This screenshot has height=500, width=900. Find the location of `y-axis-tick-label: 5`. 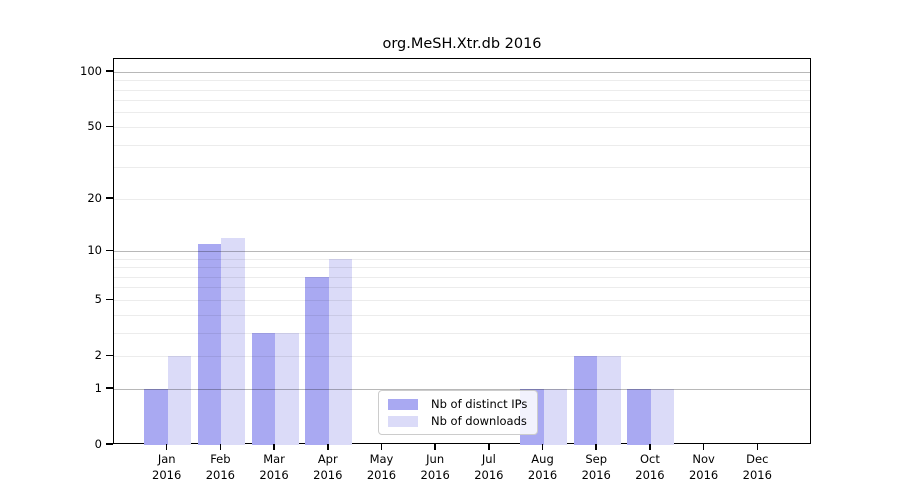

y-axis-tick-label: 5 is located at coordinates (98, 299).